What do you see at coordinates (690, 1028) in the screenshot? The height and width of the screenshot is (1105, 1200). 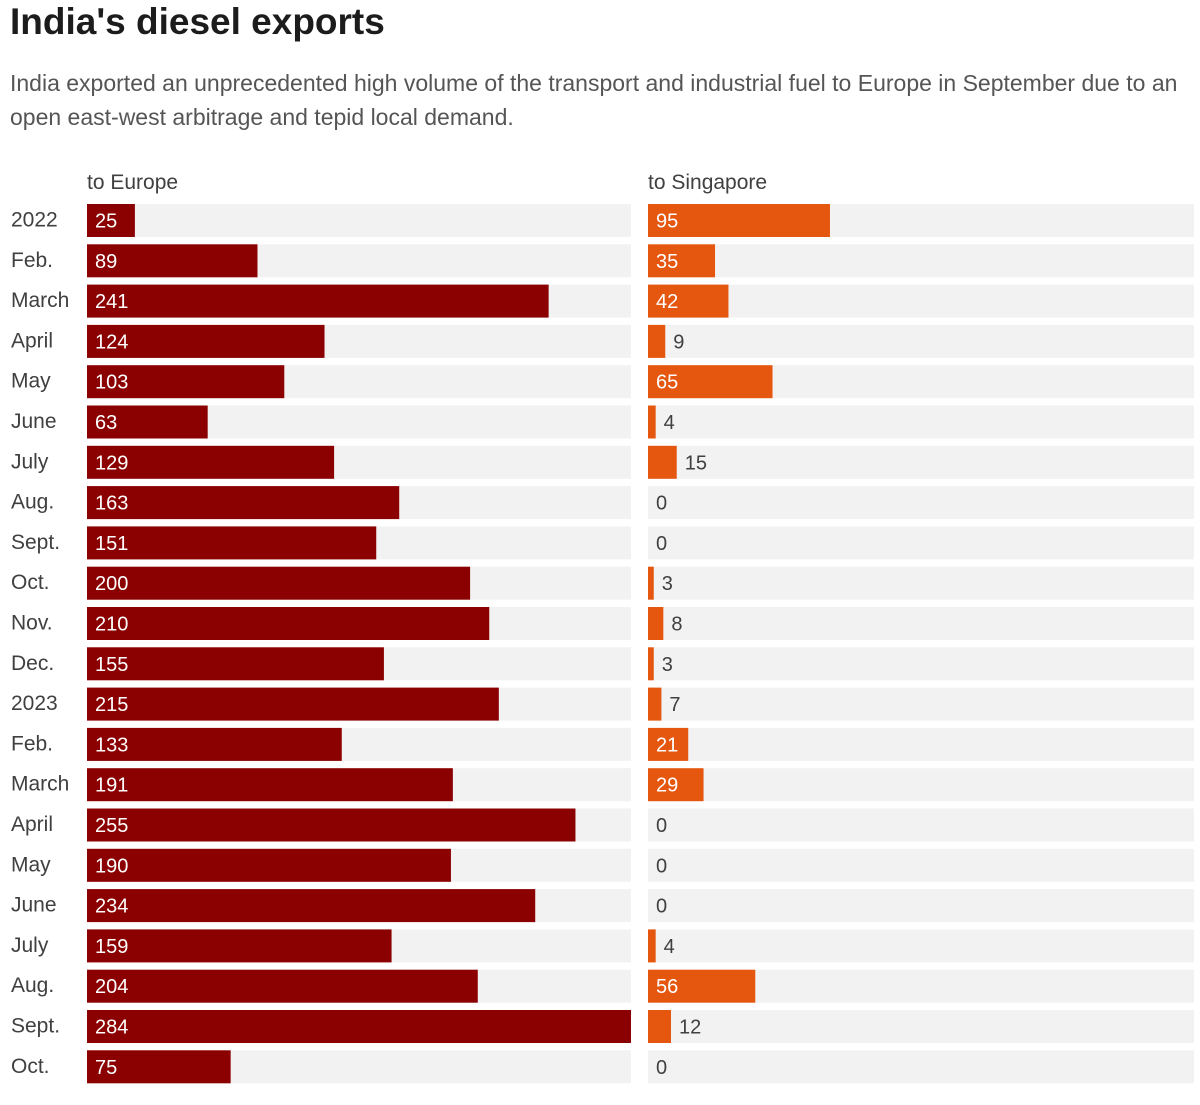 I see `singapore-value-label: 12` at bounding box center [690, 1028].